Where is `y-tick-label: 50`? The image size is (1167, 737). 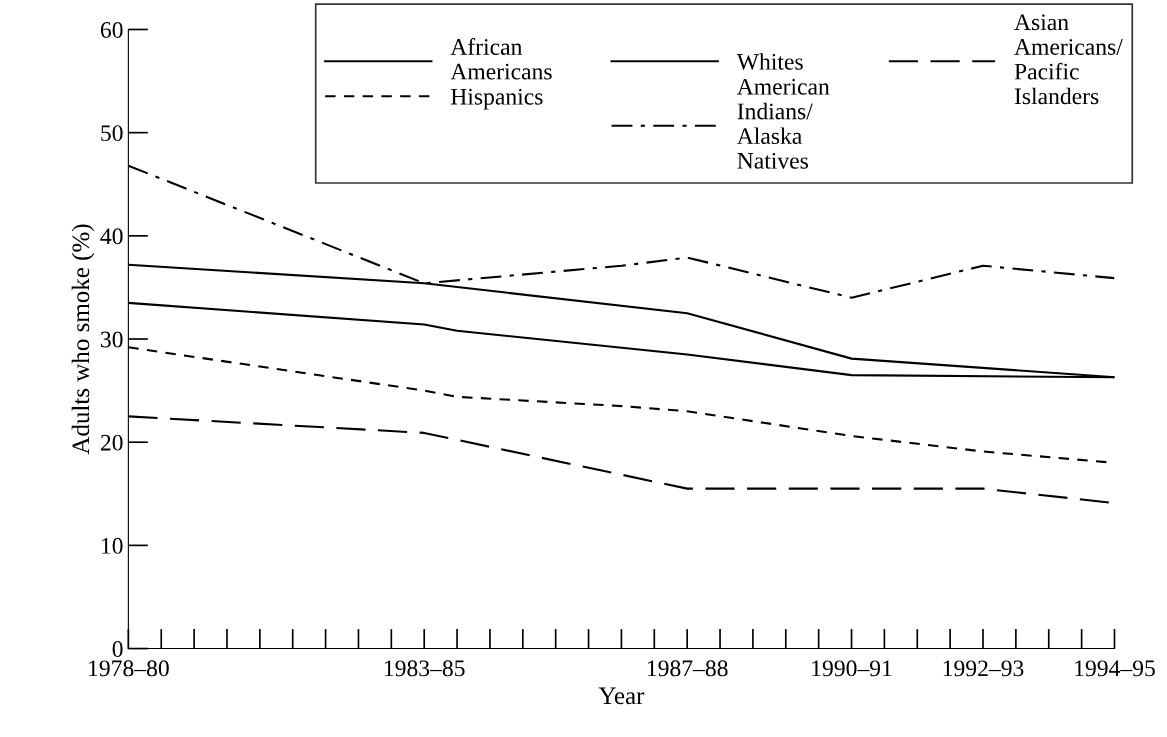 y-tick-label: 50 is located at coordinates (112, 133).